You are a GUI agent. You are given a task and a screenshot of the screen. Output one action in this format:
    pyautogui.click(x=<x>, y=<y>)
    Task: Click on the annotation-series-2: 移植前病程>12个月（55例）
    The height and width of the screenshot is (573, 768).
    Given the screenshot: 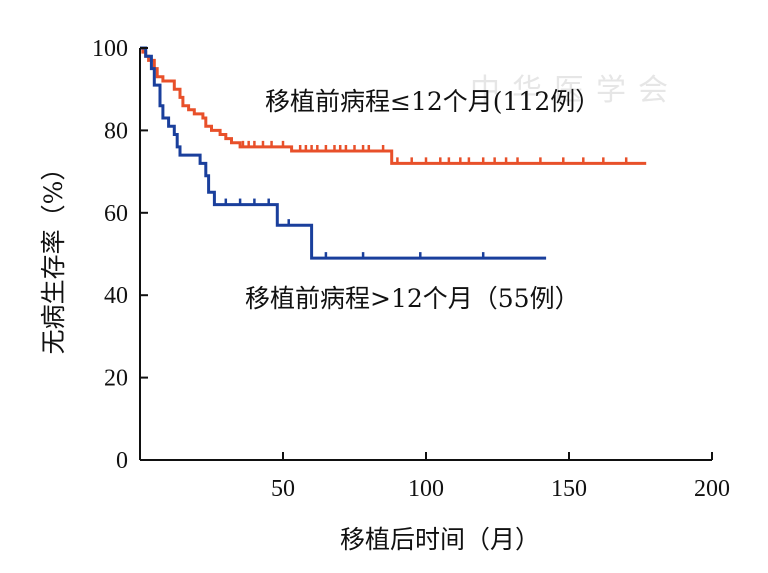 What is the action you would take?
    pyautogui.click(x=412, y=298)
    